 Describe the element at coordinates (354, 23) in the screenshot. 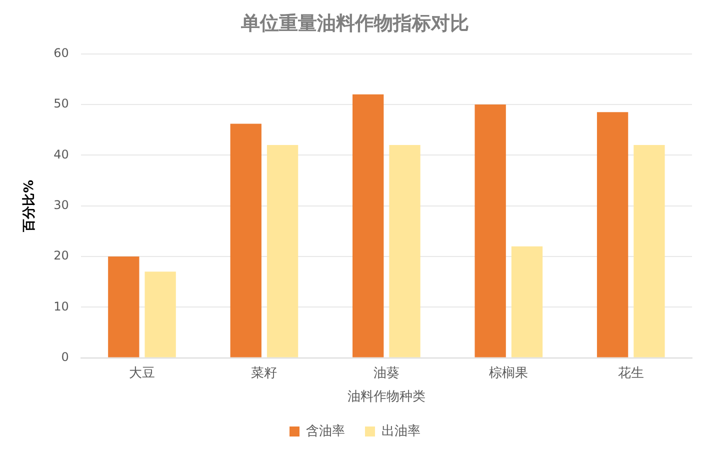

I see `chart-title: 单位重量油料作物指标对比` at that location.